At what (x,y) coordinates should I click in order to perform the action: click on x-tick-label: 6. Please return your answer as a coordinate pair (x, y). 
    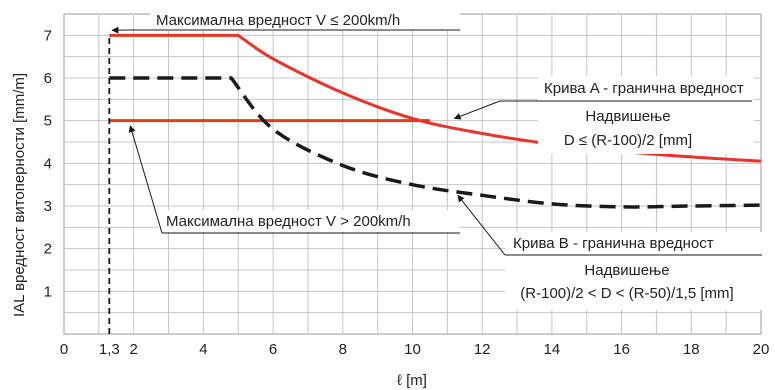
    Looking at the image, I should click on (273, 349).